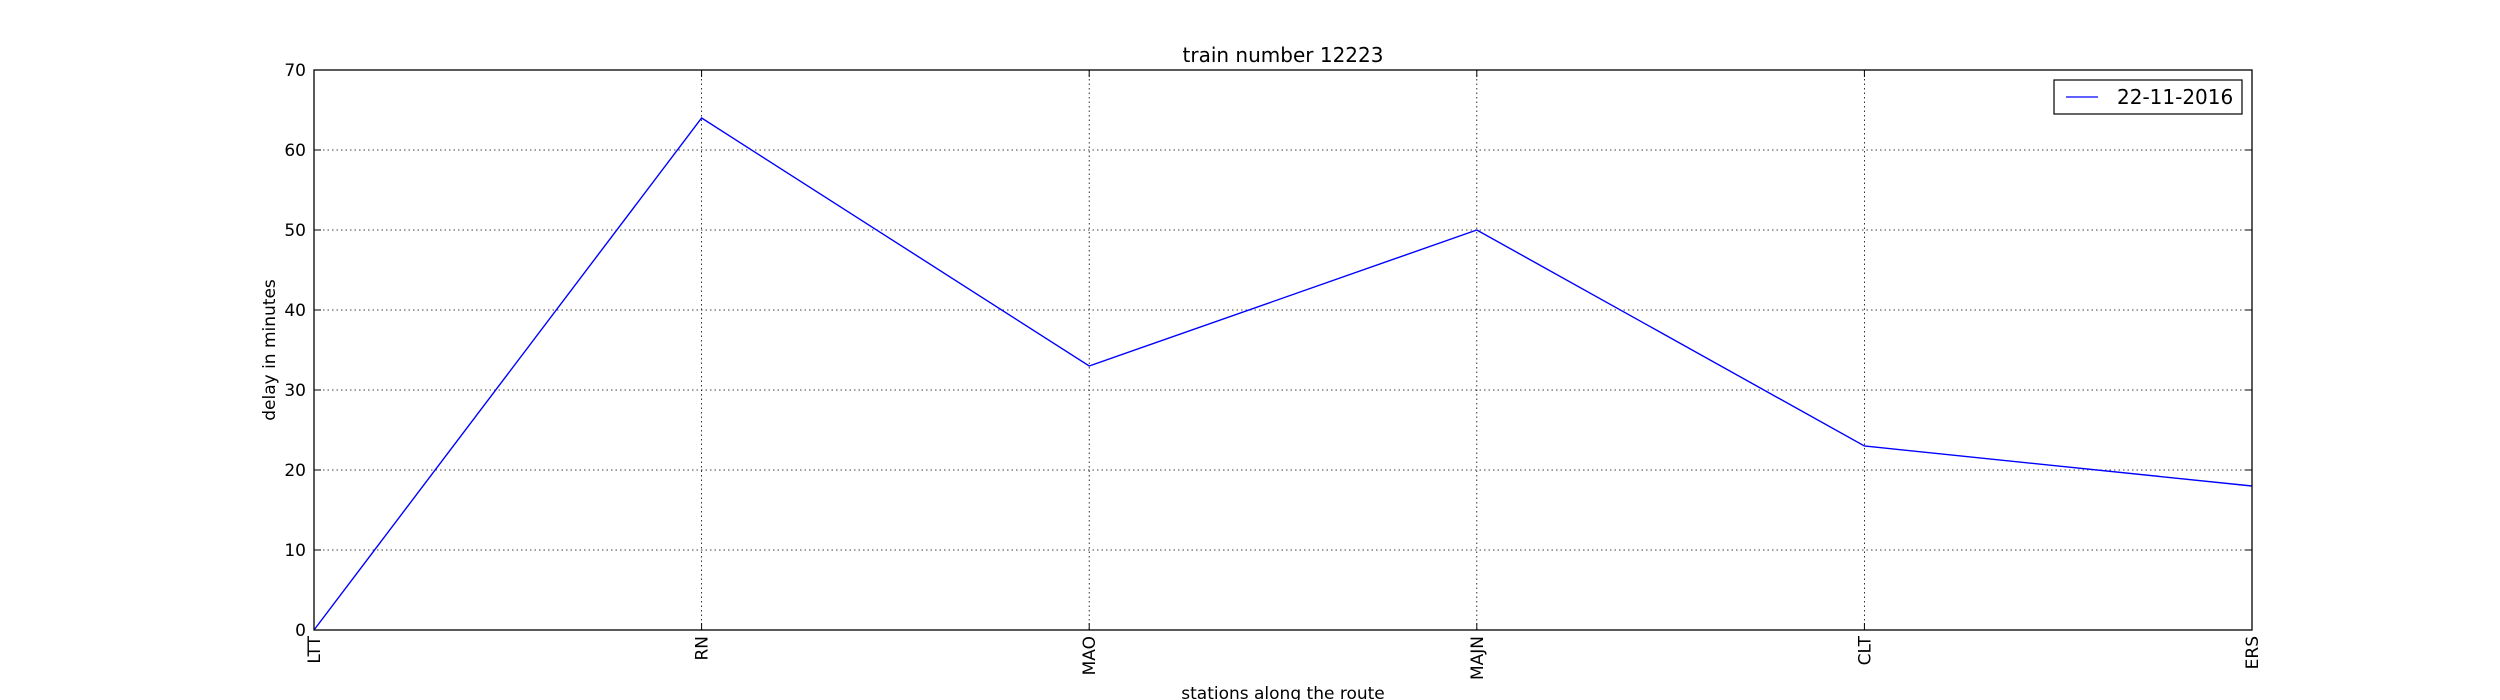 Image resolution: width=2500 pixels, height=700 pixels. What do you see at coordinates (1283, 55) in the screenshot?
I see `chart-title: train number 12223` at bounding box center [1283, 55].